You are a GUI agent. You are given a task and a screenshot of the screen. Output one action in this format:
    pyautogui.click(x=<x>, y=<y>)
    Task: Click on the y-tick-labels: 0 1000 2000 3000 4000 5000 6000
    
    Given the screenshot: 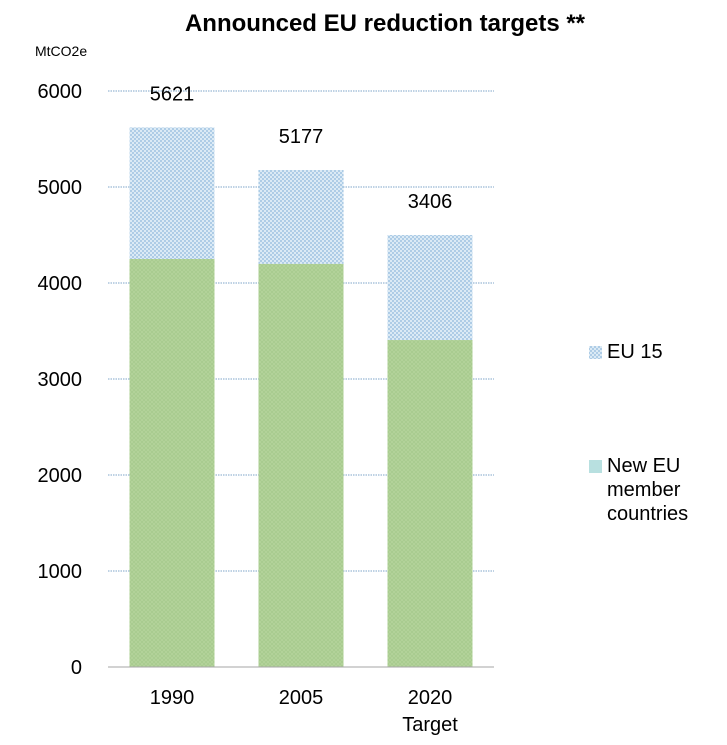 What is the action you would take?
    pyautogui.click(x=60, y=380)
    